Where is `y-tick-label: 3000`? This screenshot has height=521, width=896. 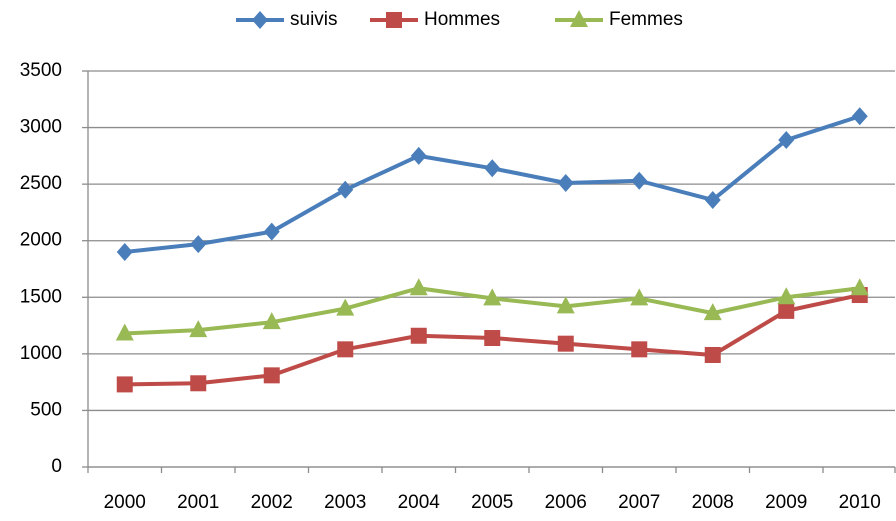
y-tick-label: 3000 is located at coordinates (41, 127).